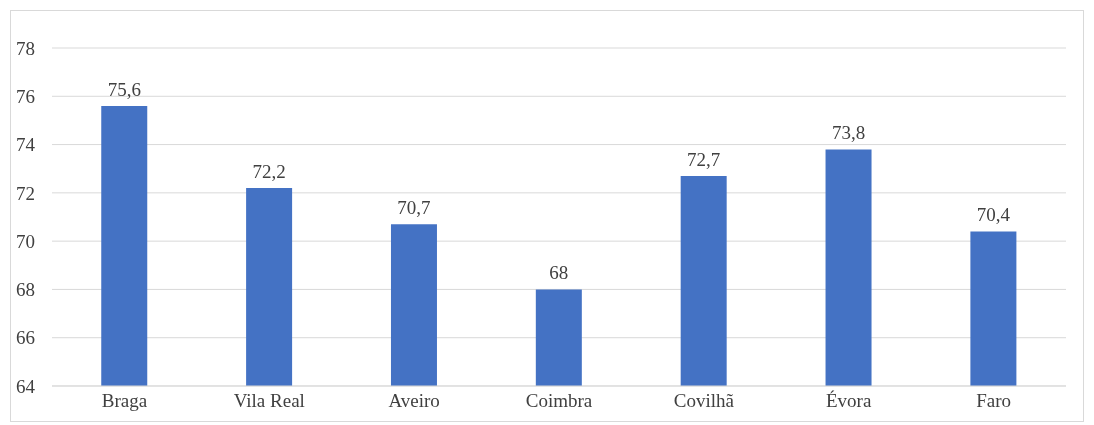 The height and width of the screenshot is (425, 1094). I want to click on y-tick-label: 76, so click(25, 97).